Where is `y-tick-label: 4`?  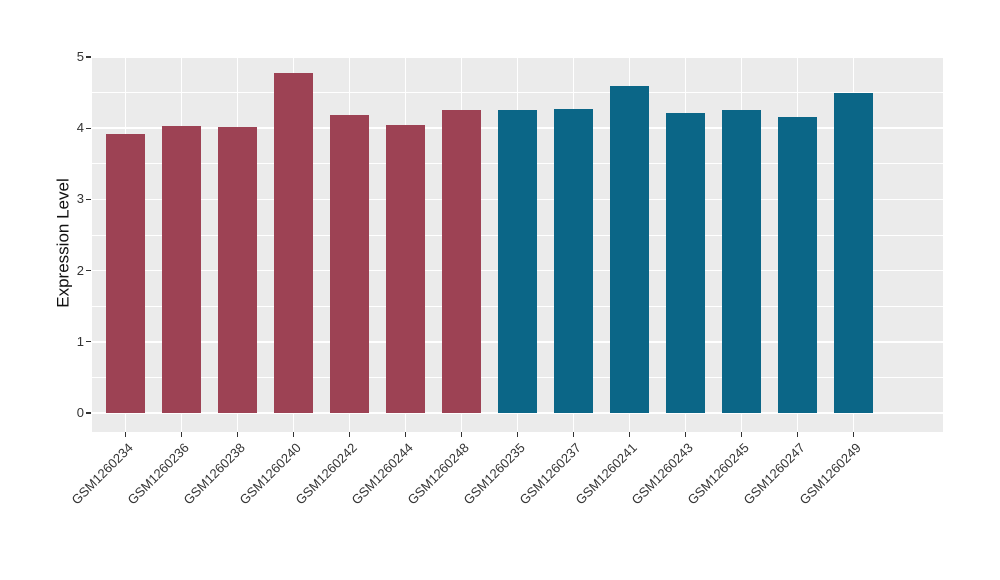
y-tick-label: 4 is located at coordinates (80, 128).